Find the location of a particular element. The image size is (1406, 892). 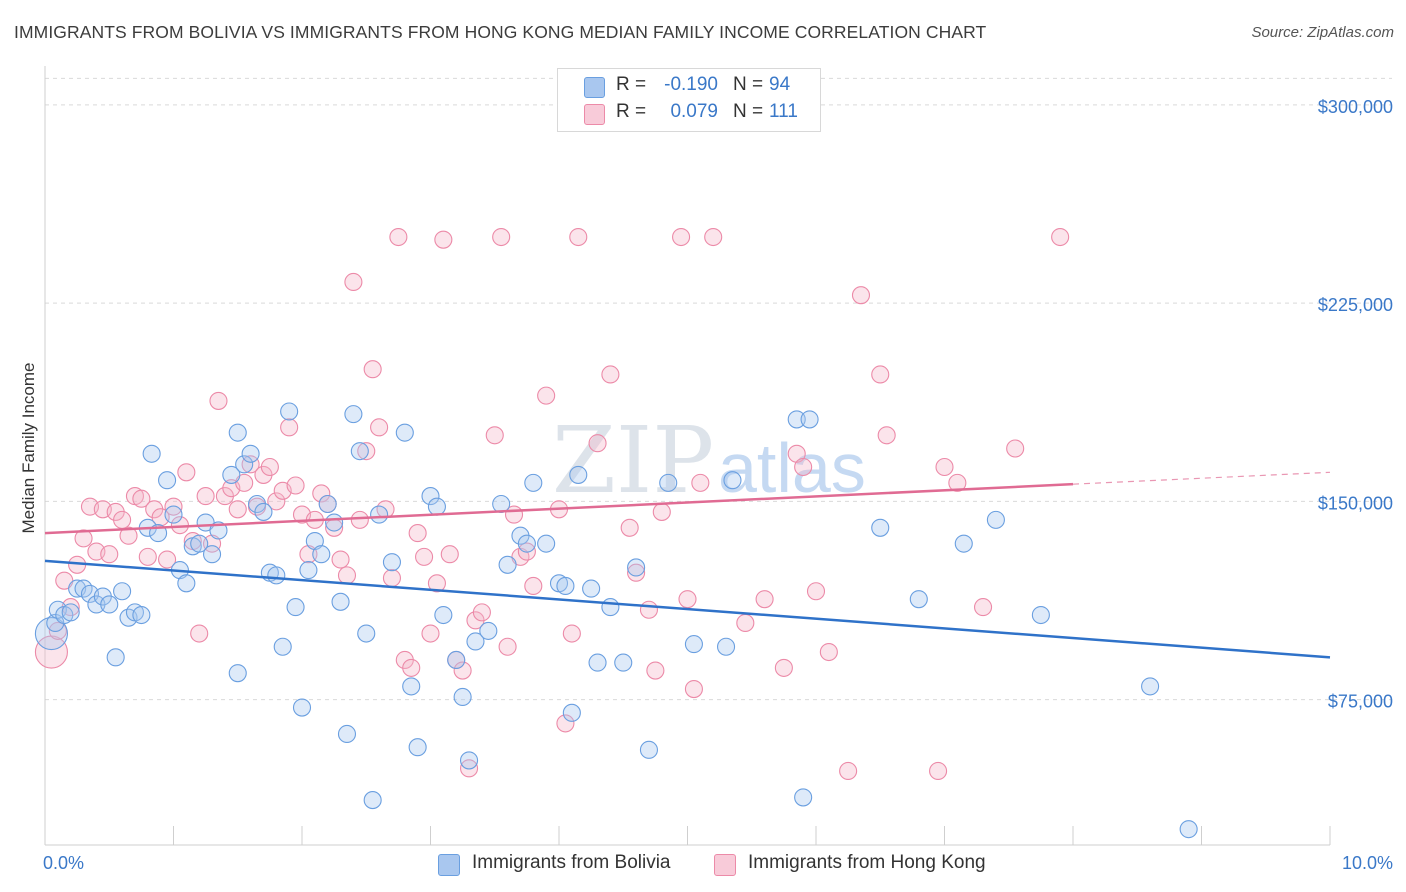

hongkong-trend-line is located at coordinates (559, 508).